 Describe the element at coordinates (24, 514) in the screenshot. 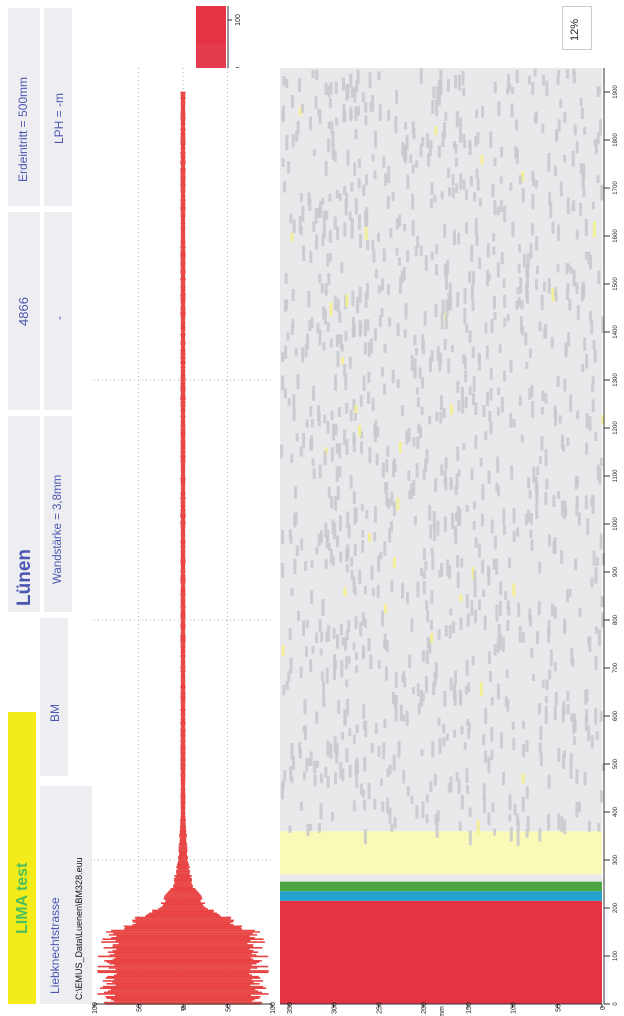

I see `city-cell: Lünen` at that location.